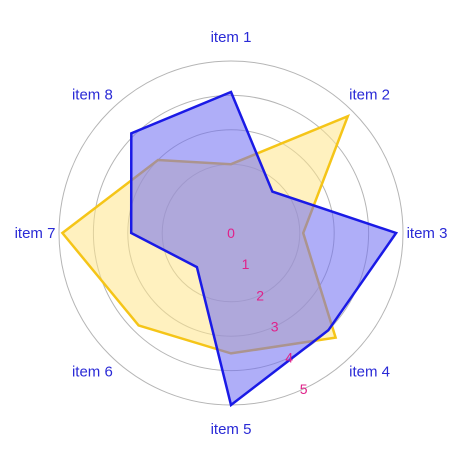  Describe the element at coordinates (275, 327) in the screenshot. I see `radial-tick-label: 3` at that location.